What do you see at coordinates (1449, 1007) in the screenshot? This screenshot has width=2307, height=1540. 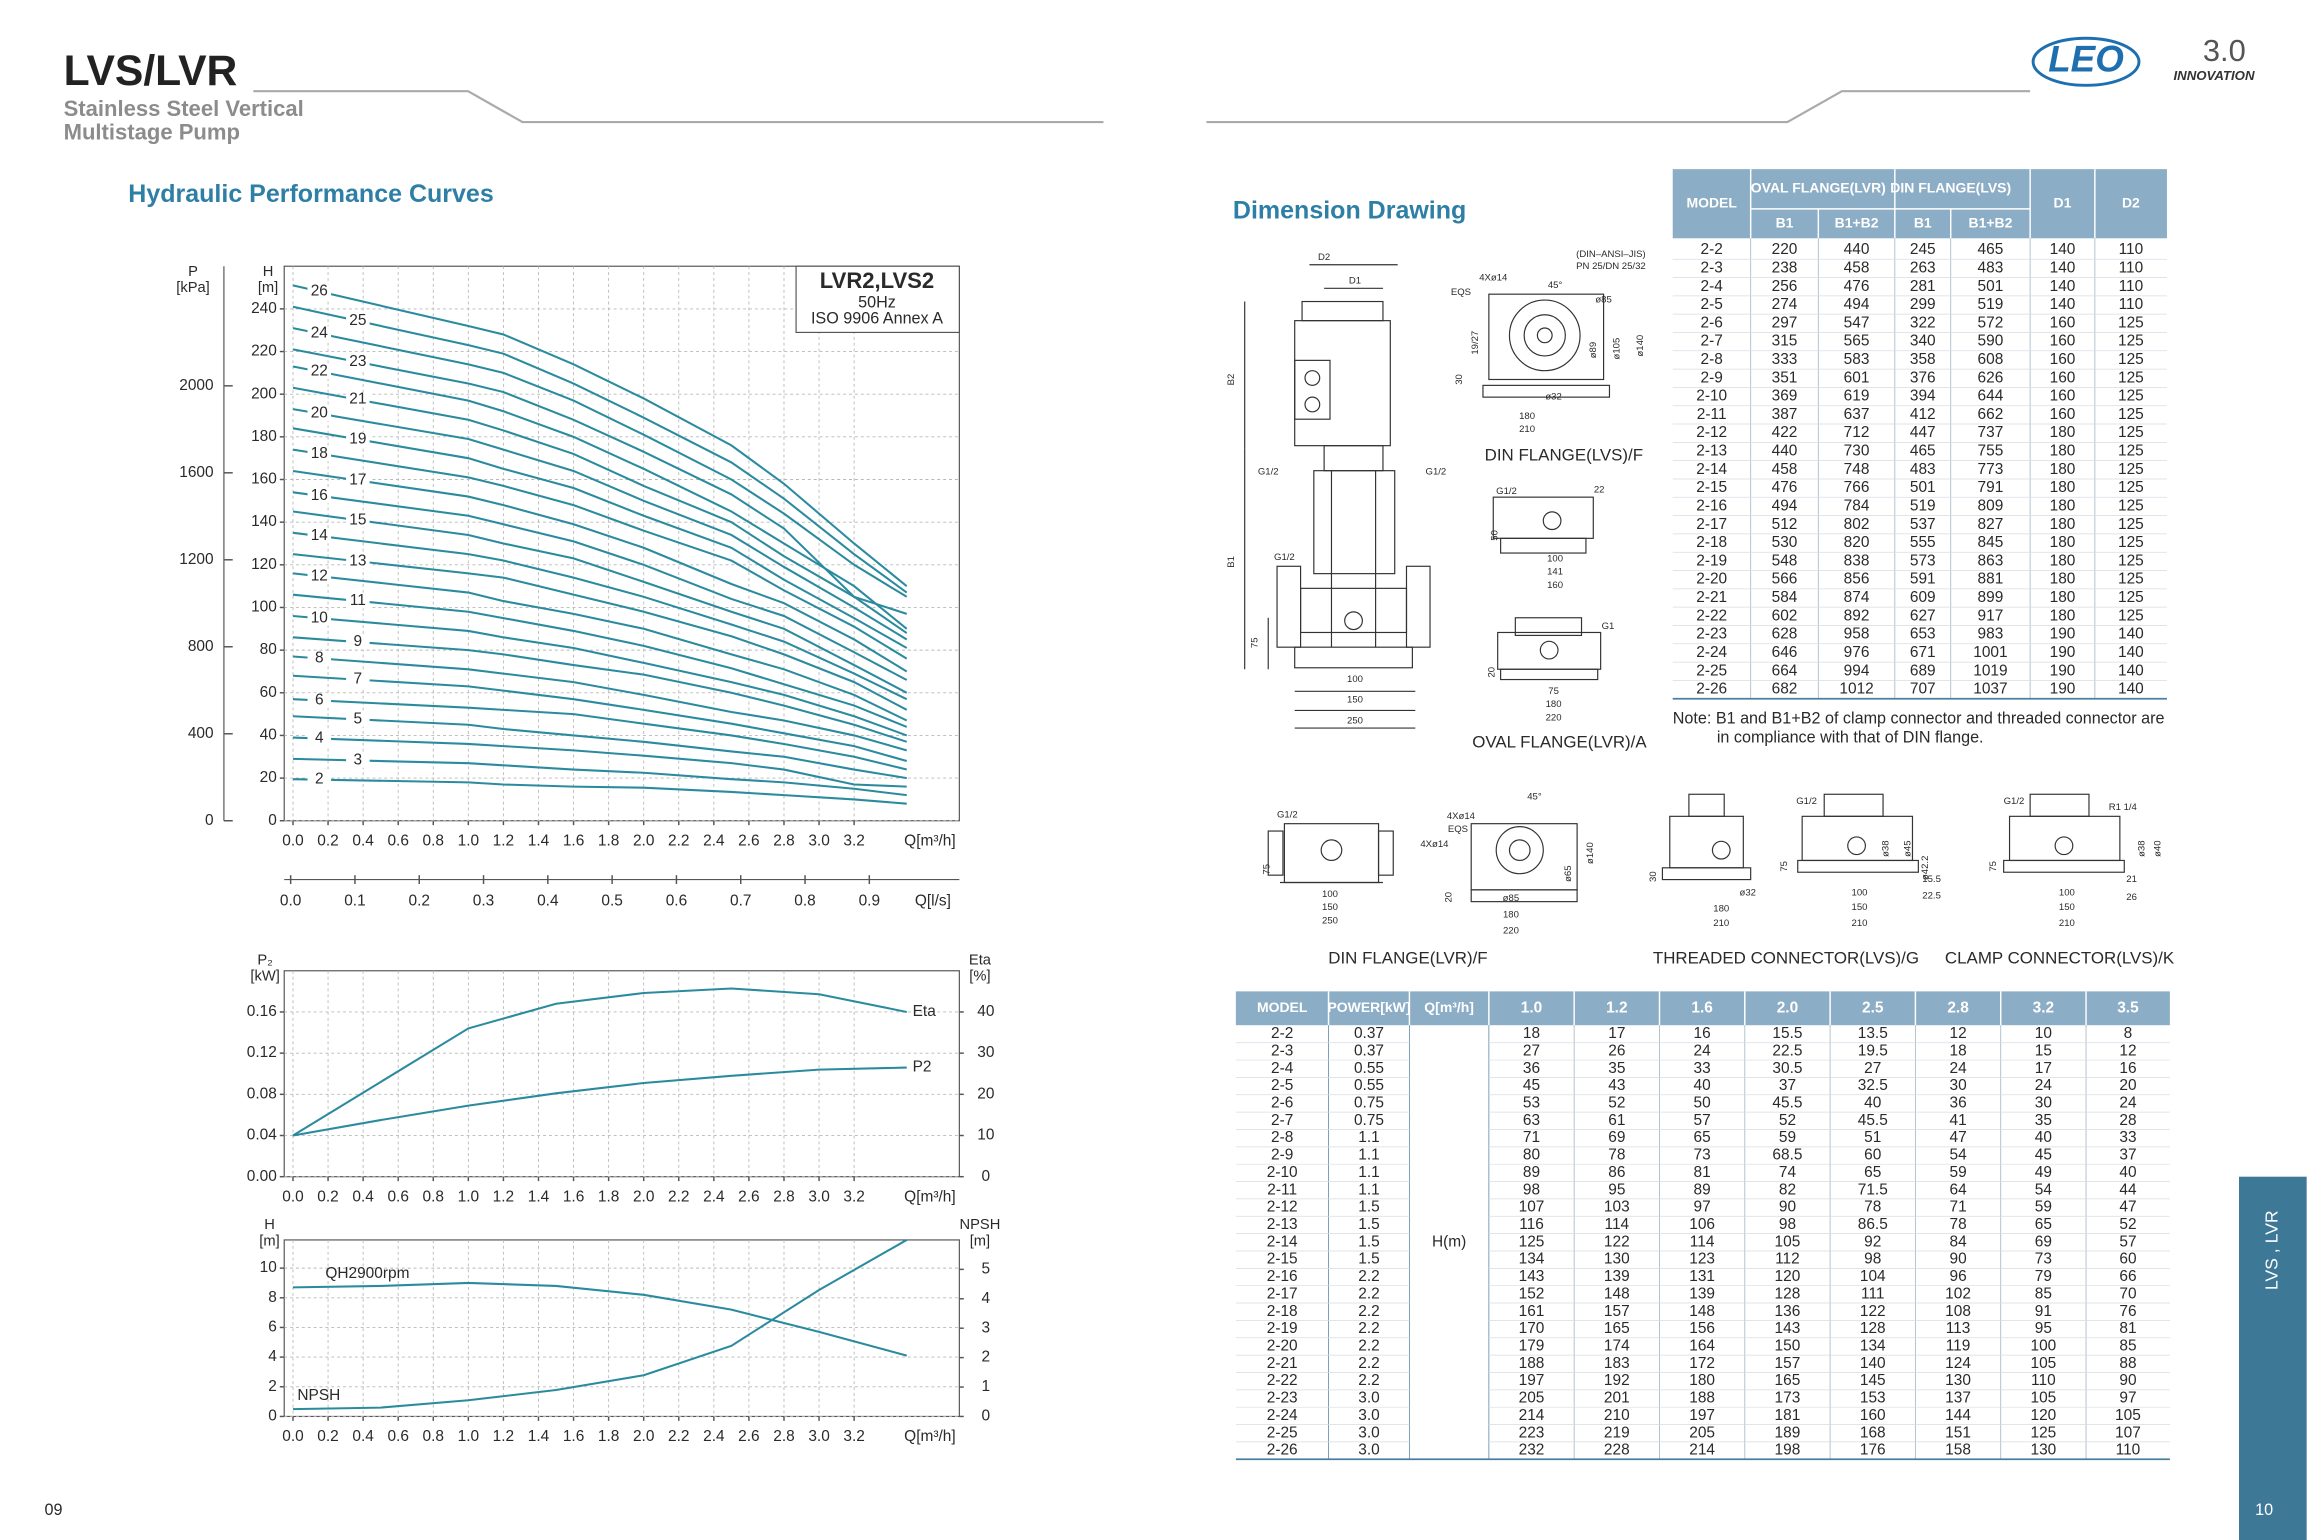 I see `column-header: Q[m³/h]` at bounding box center [1449, 1007].